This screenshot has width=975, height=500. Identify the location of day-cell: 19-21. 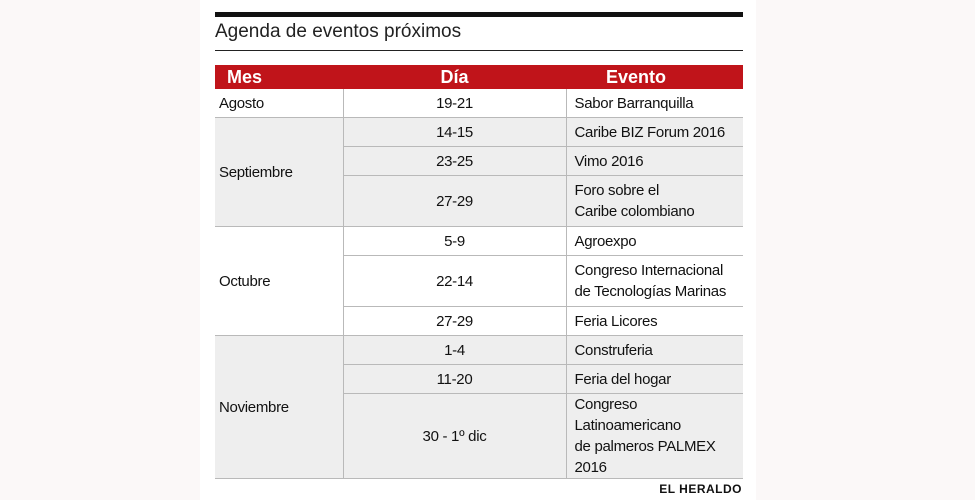
(455, 103).